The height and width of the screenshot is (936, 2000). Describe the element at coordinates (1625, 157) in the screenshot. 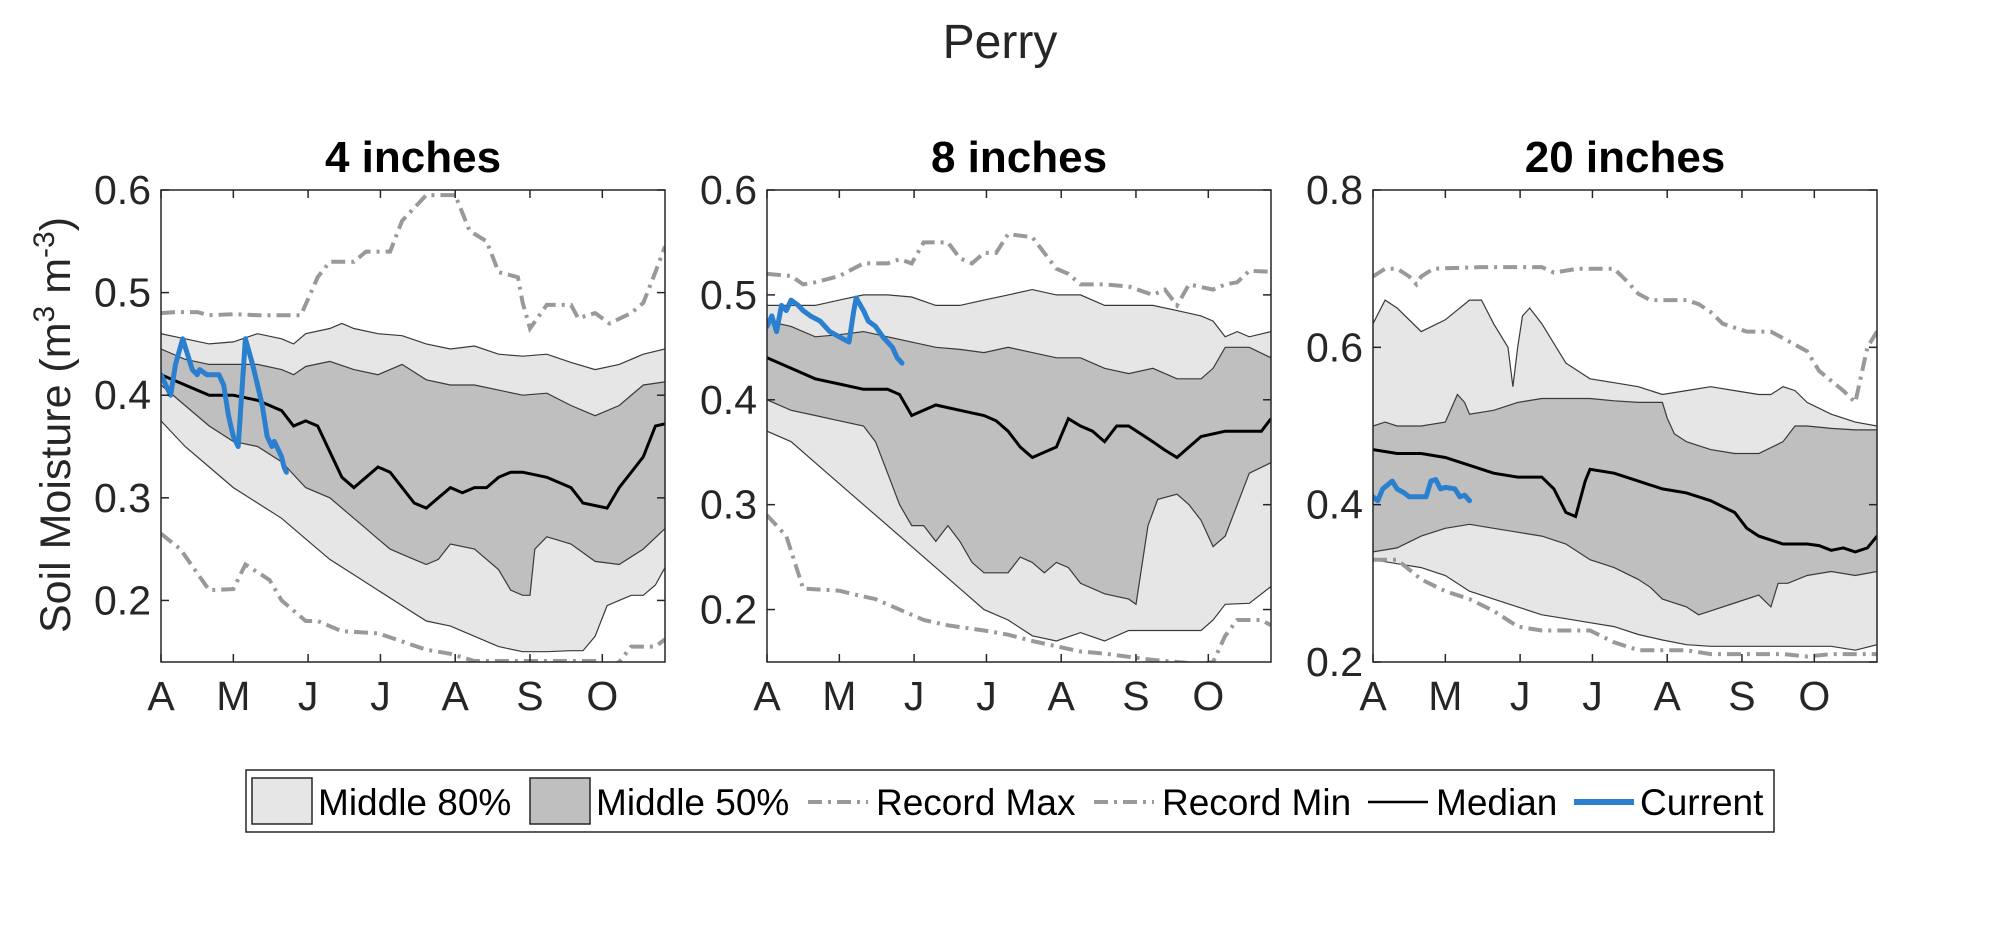

I see `panel-title: 20 inches` at that location.